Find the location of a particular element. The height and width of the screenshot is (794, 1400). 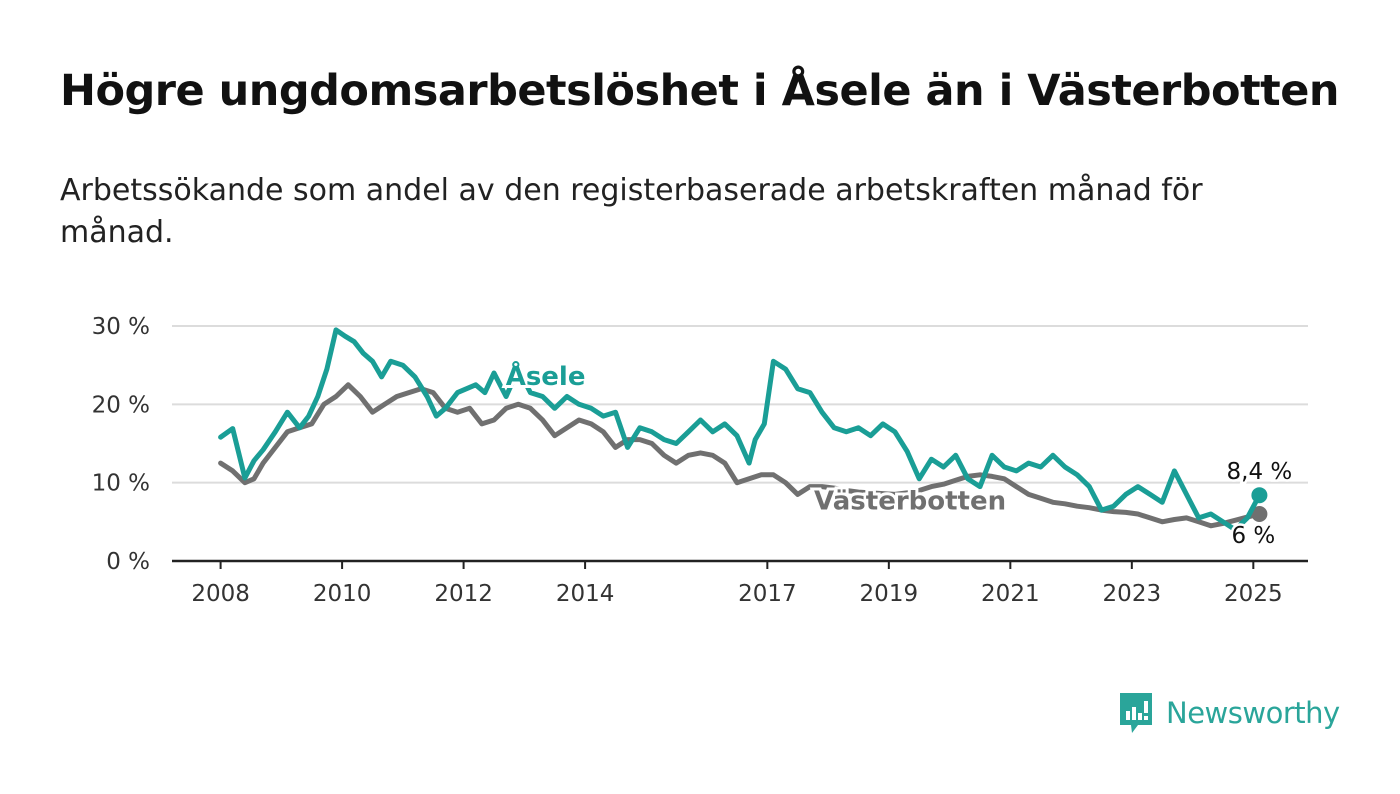

y-tick-label: 10 % is located at coordinates (121, 484).